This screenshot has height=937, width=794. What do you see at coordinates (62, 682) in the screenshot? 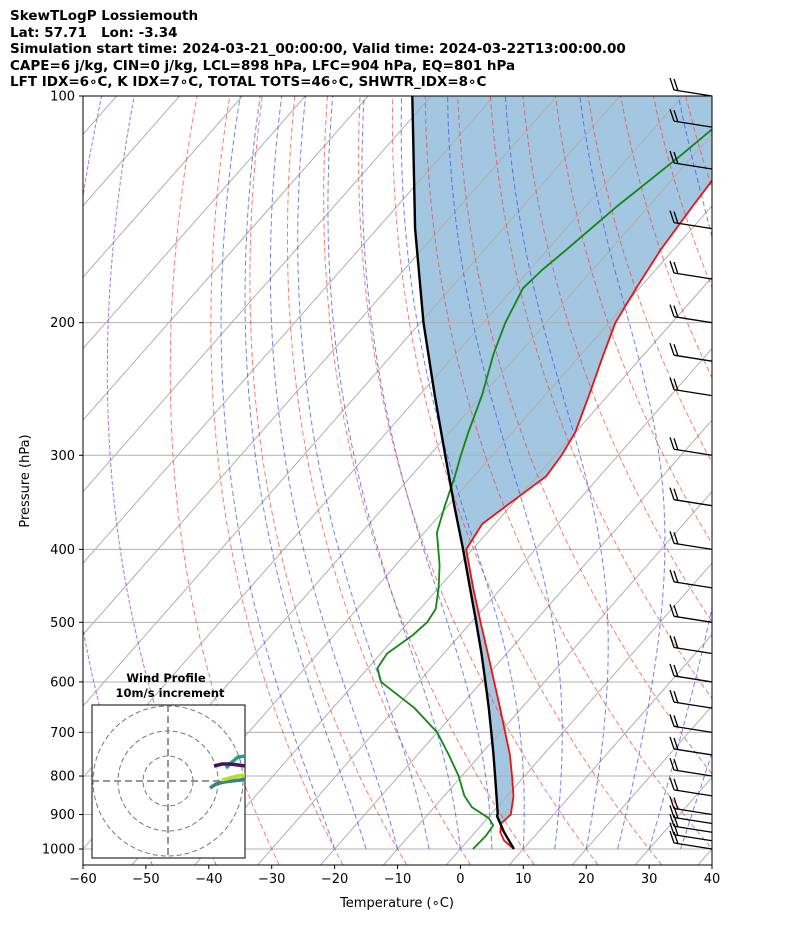
I see `y-tick-label: 600` at bounding box center [62, 682].